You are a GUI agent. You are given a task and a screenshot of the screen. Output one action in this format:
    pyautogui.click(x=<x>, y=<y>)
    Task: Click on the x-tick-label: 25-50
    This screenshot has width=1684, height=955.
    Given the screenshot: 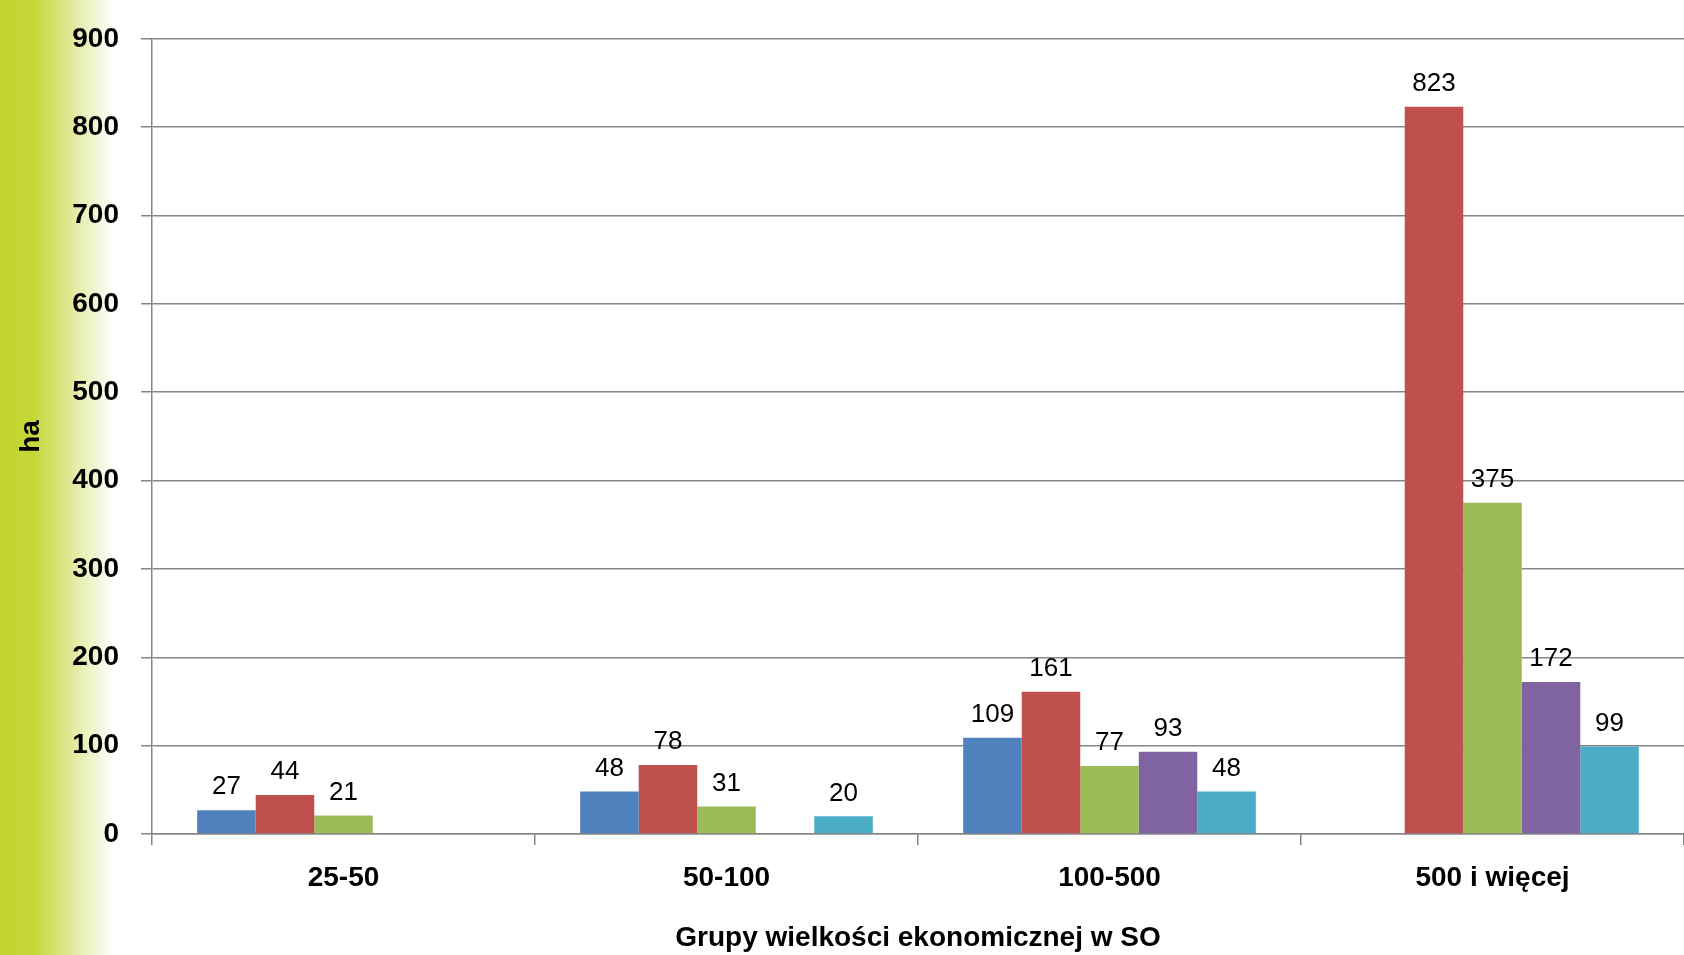 What is the action you would take?
    pyautogui.click(x=343, y=876)
    